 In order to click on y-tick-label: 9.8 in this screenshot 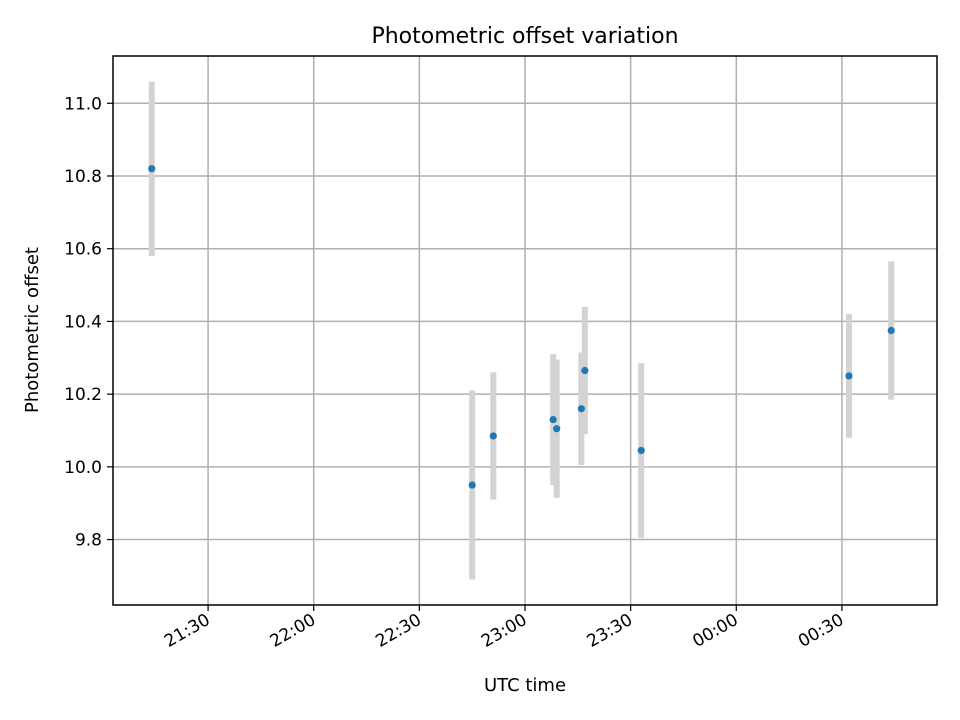, I will do `click(88, 541)`.